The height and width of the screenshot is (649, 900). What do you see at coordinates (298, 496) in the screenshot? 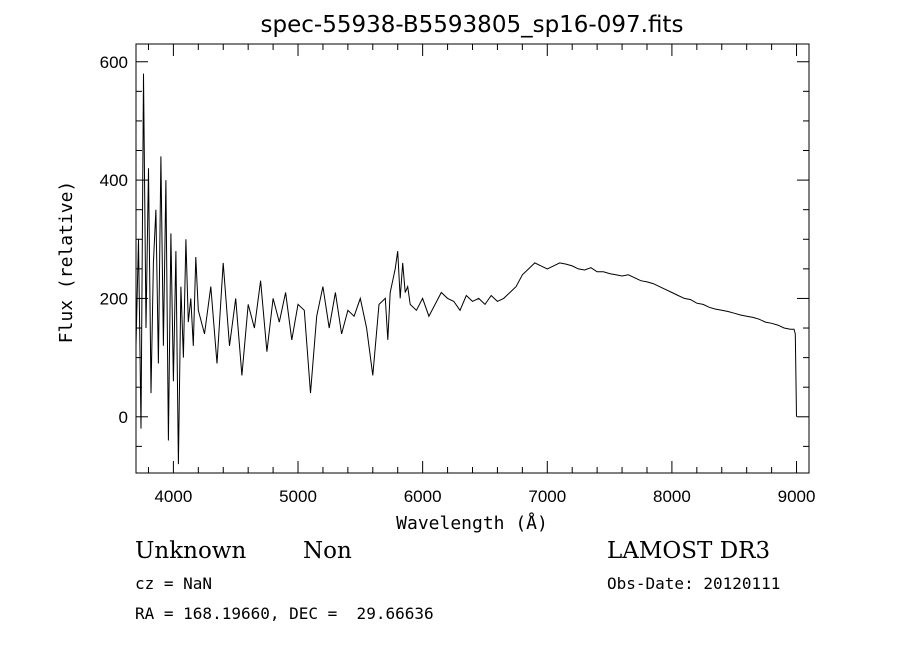
I see `x-tick-label: 5000` at bounding box center [298, 496].